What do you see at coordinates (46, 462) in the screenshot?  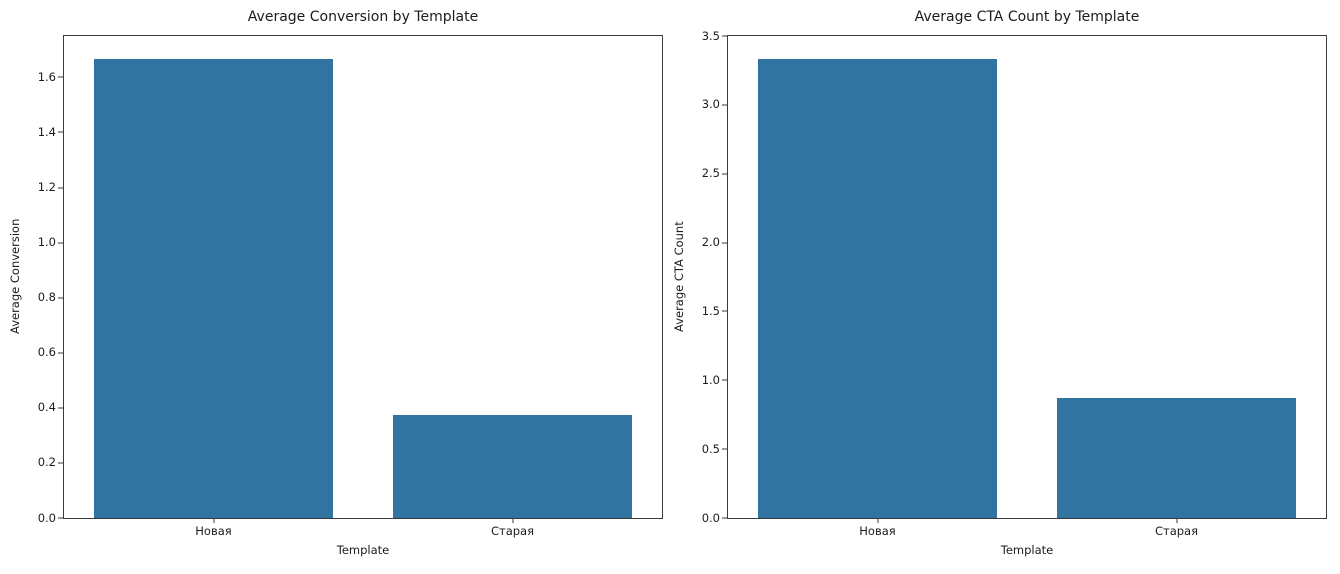 I see `y-tick-label: 0.2` at bounding box center [46, 462].